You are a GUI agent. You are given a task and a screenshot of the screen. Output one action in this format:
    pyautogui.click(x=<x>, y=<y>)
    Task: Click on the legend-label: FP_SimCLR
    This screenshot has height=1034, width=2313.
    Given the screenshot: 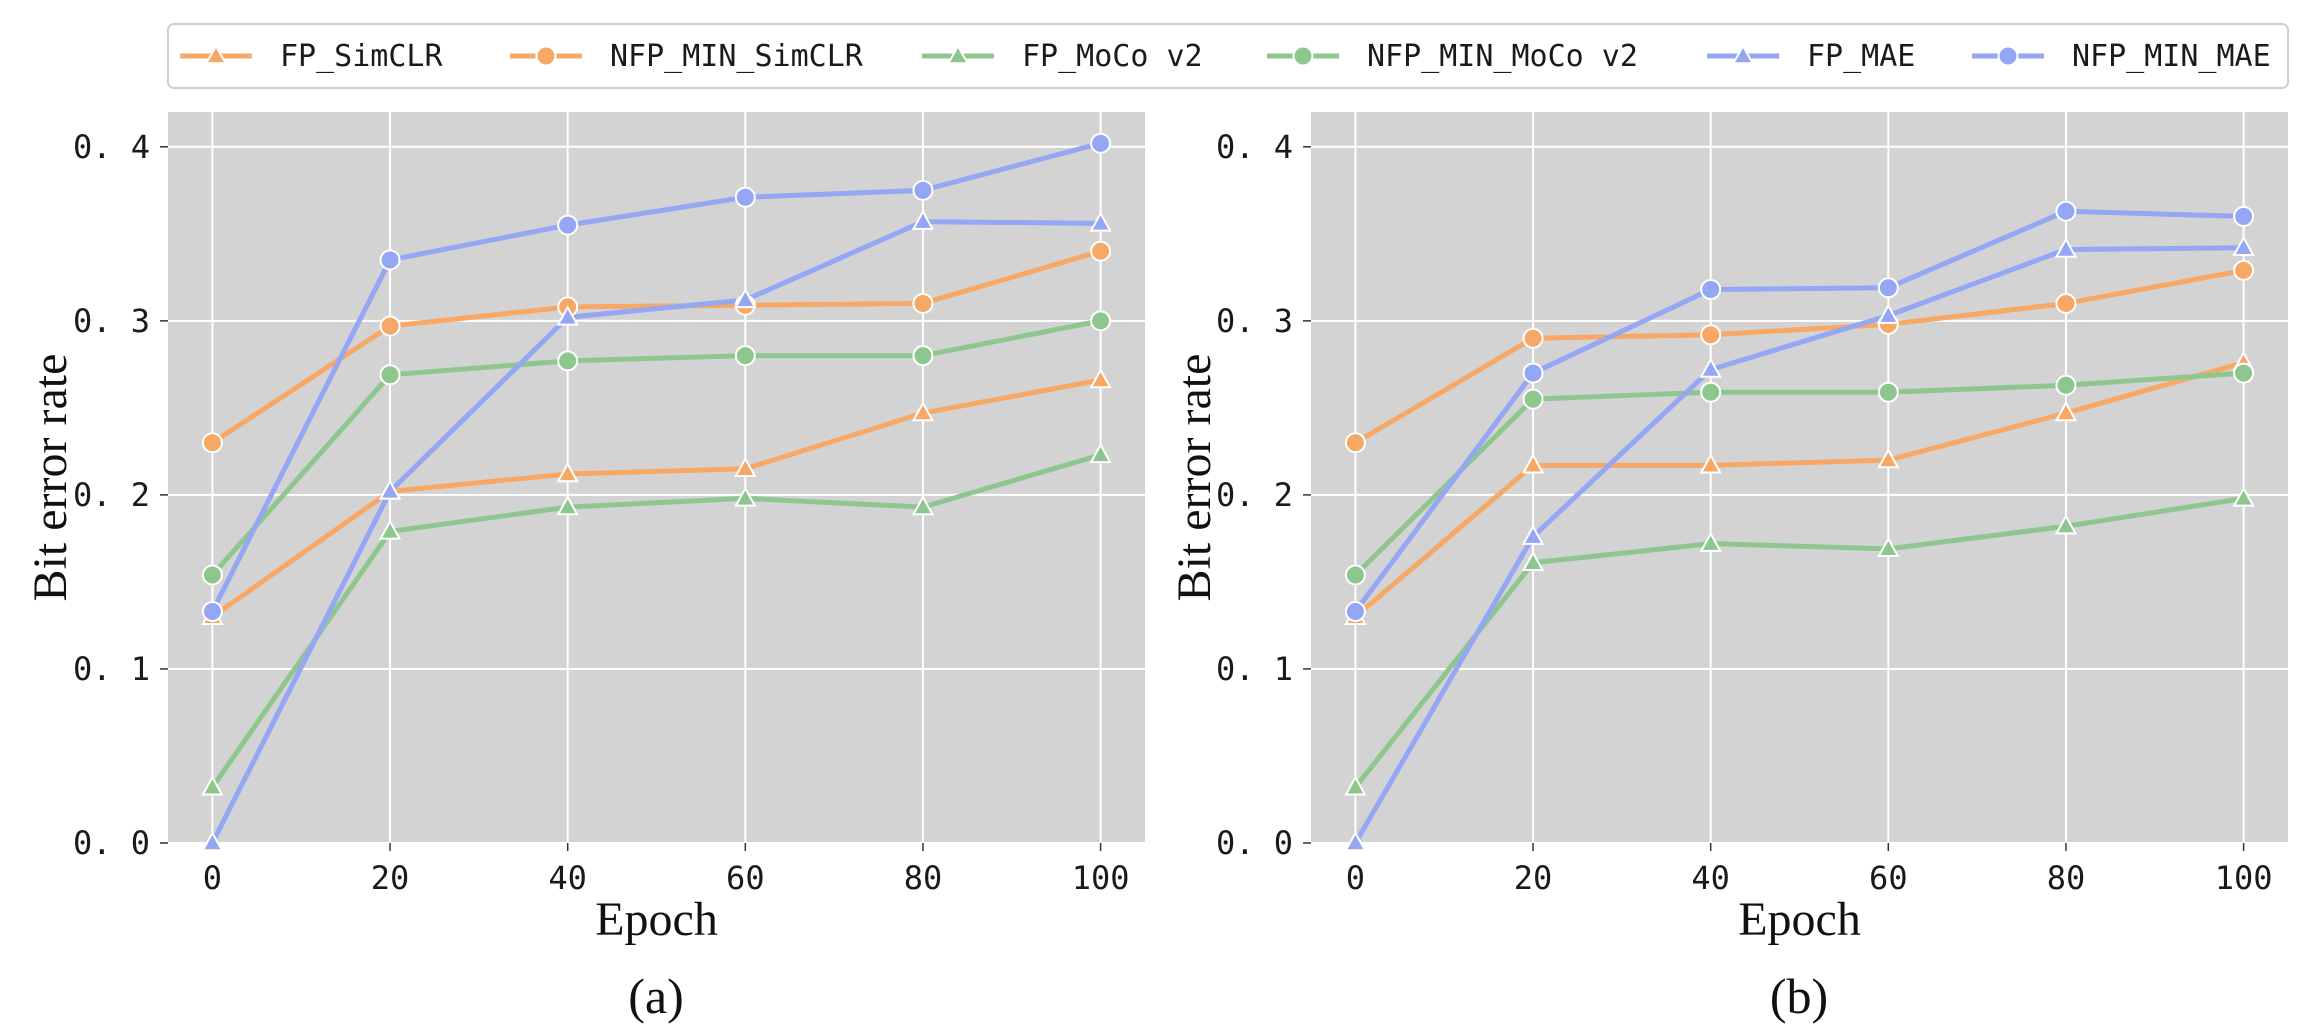 What is the action you would take?
    pyautogui.click(x=361, y=56)
    